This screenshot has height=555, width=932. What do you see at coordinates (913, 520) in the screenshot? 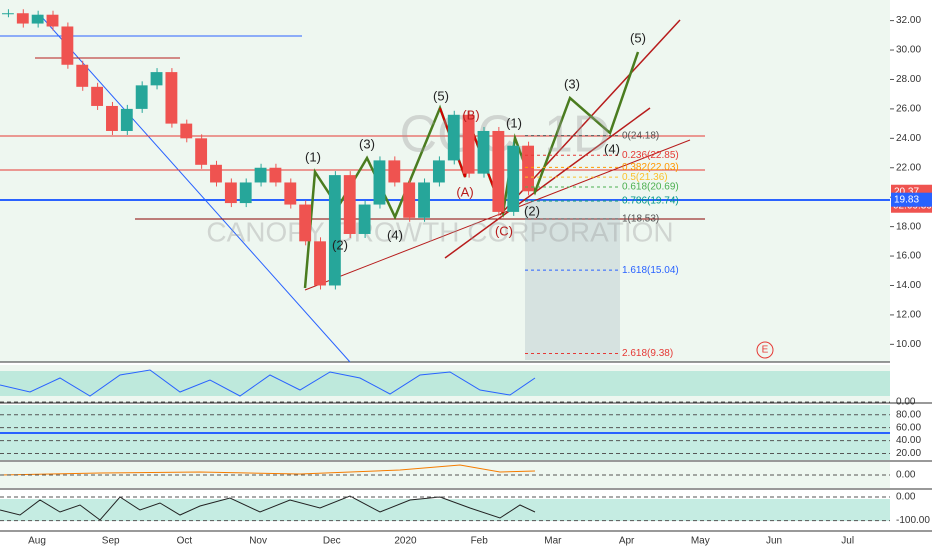
I see `pane-tick-label: -100.00` at bounding box center [913, 520].